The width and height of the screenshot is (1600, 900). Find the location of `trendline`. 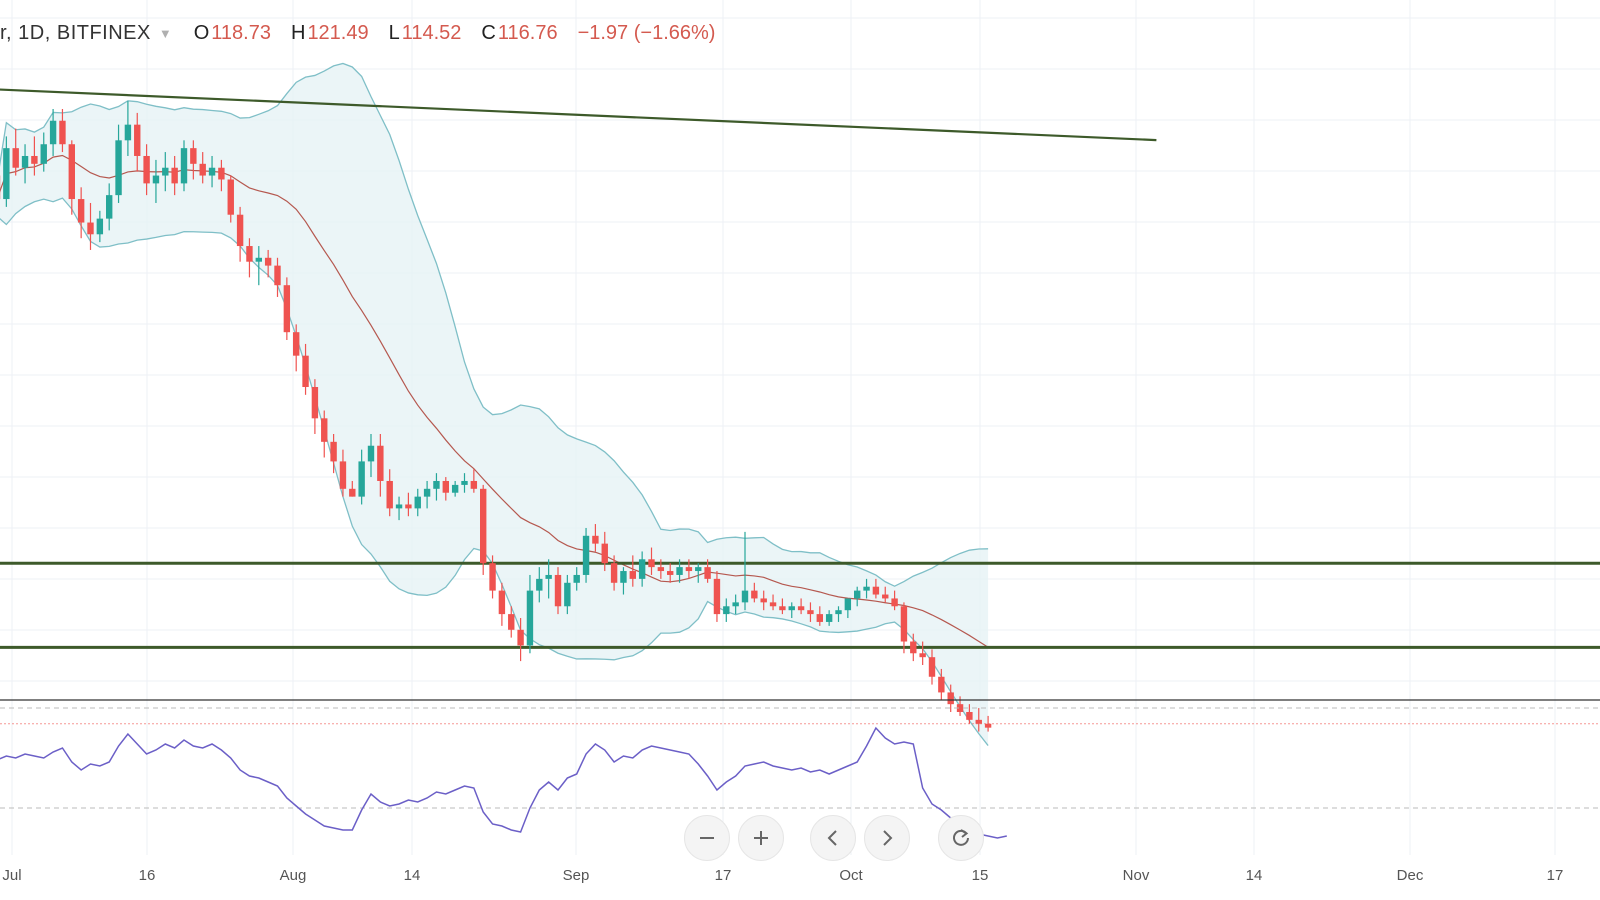

trendline is located at coordinates (578, 115).